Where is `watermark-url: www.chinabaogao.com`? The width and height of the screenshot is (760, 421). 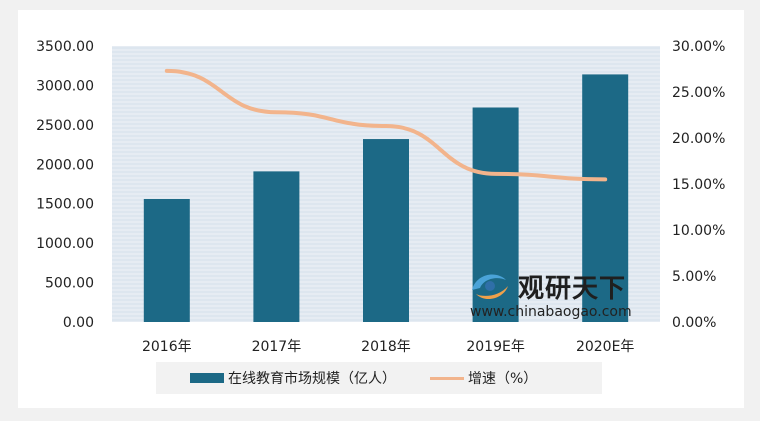 watermark-url: www.chinabaogao.com is located at coordinates (551, 312).